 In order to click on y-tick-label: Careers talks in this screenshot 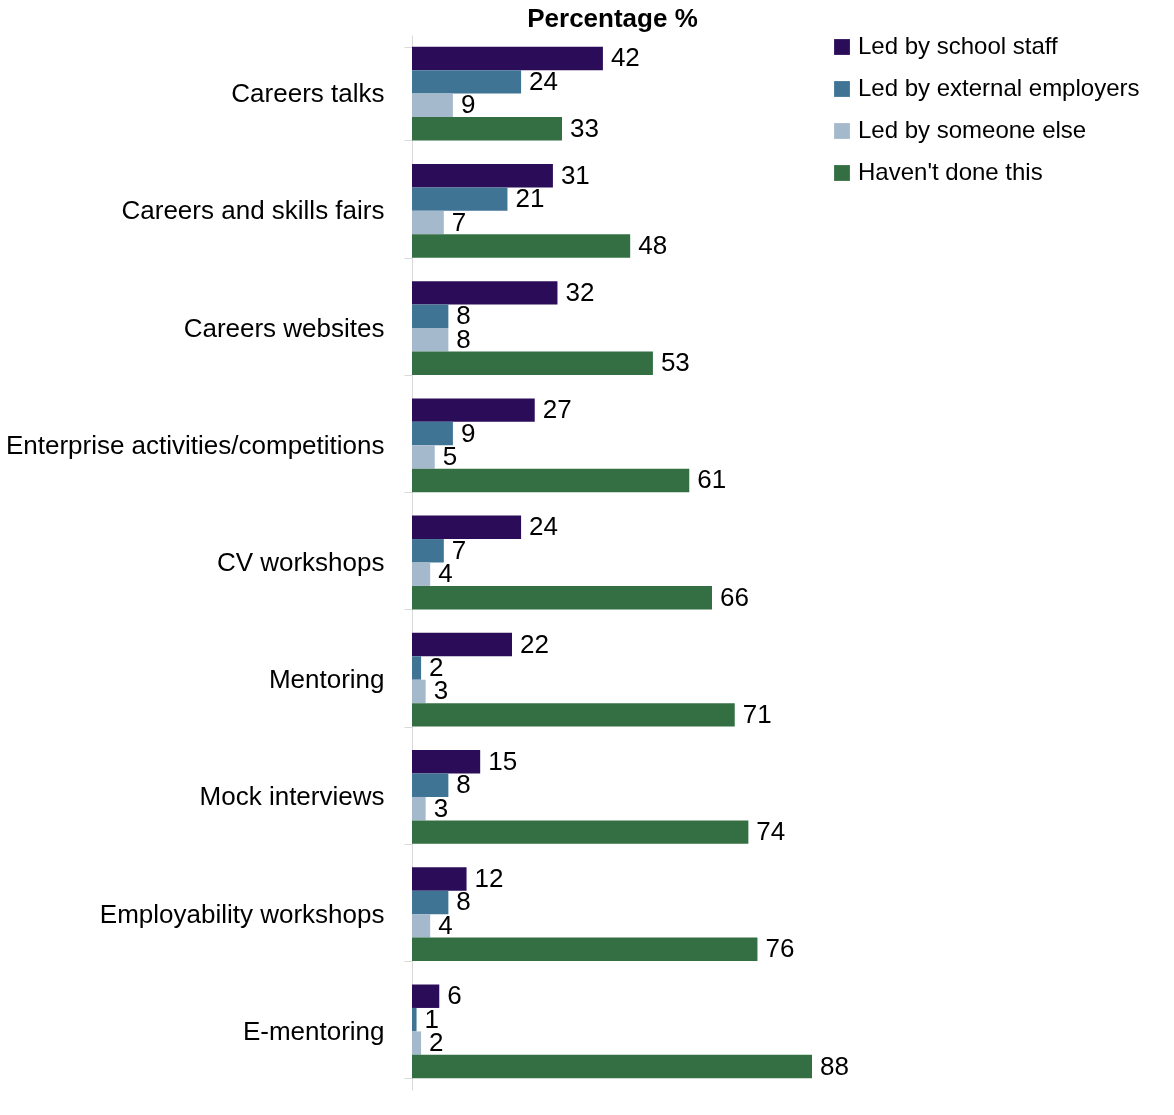, I will do `click(308, 93)`.